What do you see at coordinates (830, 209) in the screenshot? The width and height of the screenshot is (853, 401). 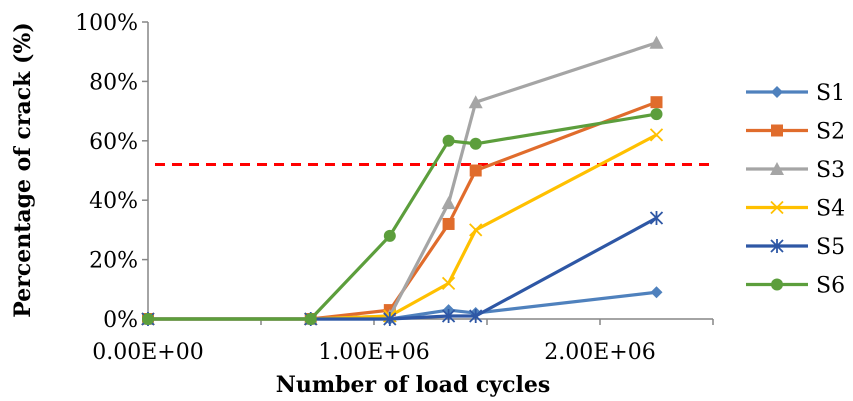 I see `legend-label: S4` at bounding box center [830, 209].